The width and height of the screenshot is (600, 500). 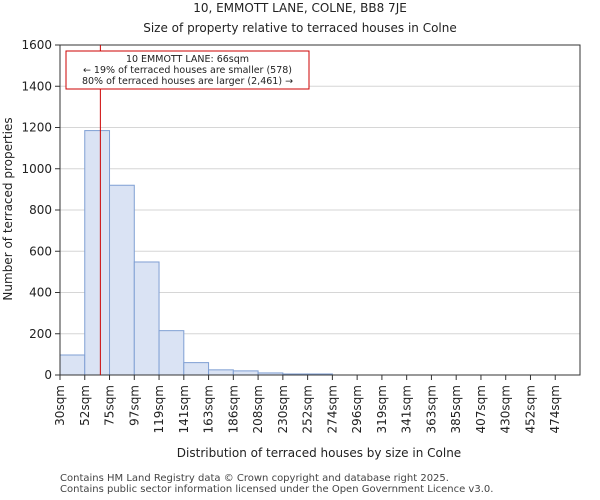 What do you see at coordinates (258, 409) in the screenshot?
I see `x-tick-label: 208sqm` at bounding box center [258, 409].